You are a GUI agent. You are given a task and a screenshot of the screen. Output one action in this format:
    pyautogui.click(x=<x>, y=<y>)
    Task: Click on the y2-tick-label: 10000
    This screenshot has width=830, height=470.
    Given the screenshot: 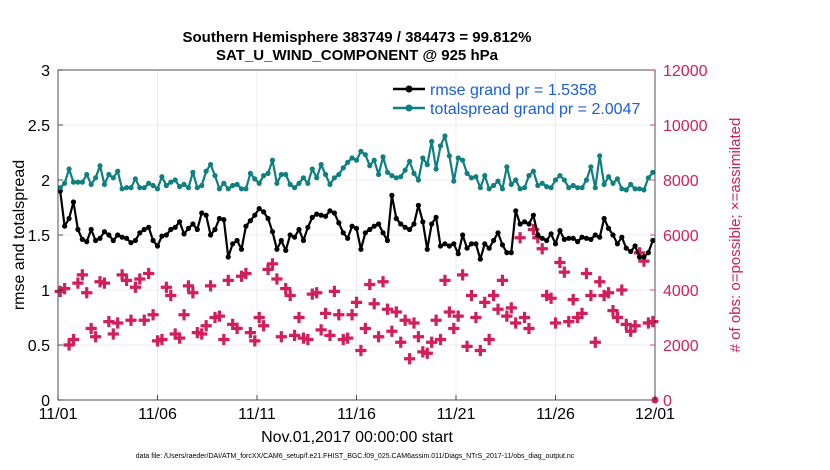 What is the action you would take?
    pyautogui.click(x=685, y=126)
    